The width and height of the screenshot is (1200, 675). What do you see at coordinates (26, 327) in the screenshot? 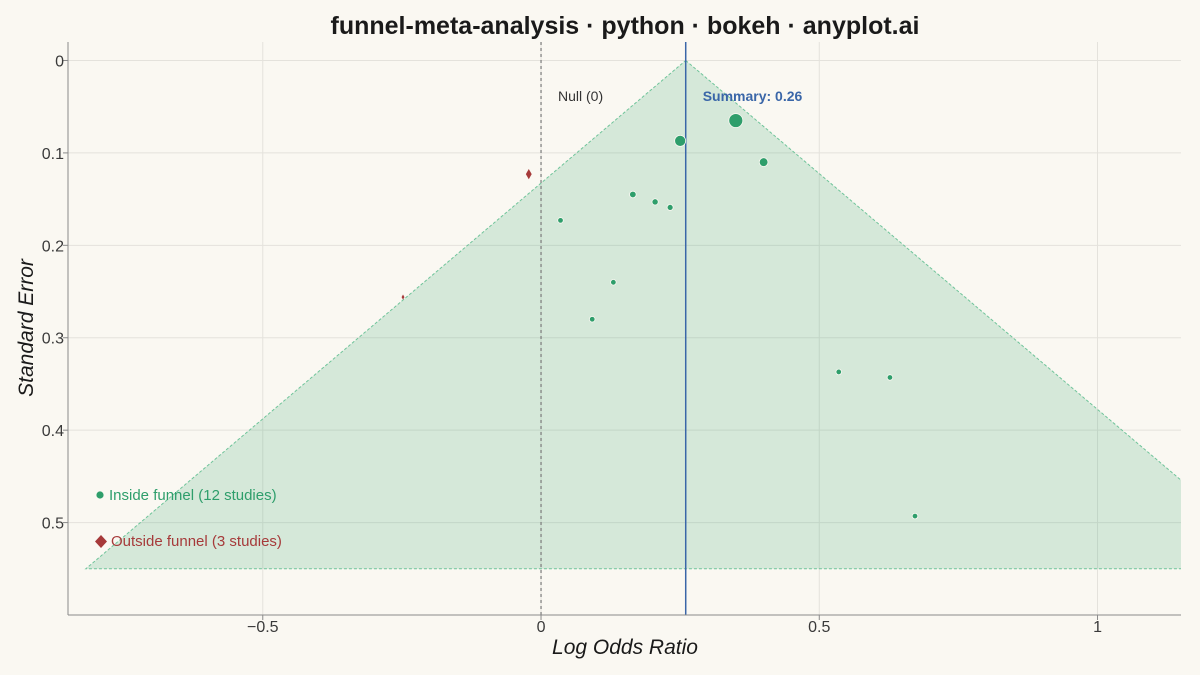
I see `y-axis-label: Standard Error` at bounding box center [26, 327].